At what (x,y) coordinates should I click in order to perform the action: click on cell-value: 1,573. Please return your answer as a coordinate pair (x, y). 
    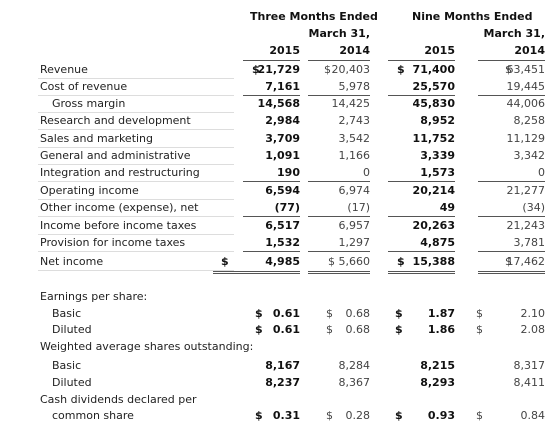
    Looking at the image, I should click on (437, 172).